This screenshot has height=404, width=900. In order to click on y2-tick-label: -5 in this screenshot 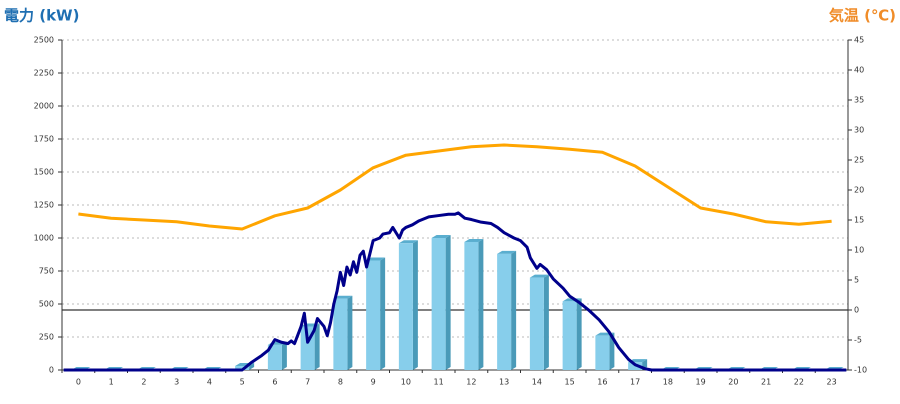, I will do `click(858, 340)`.